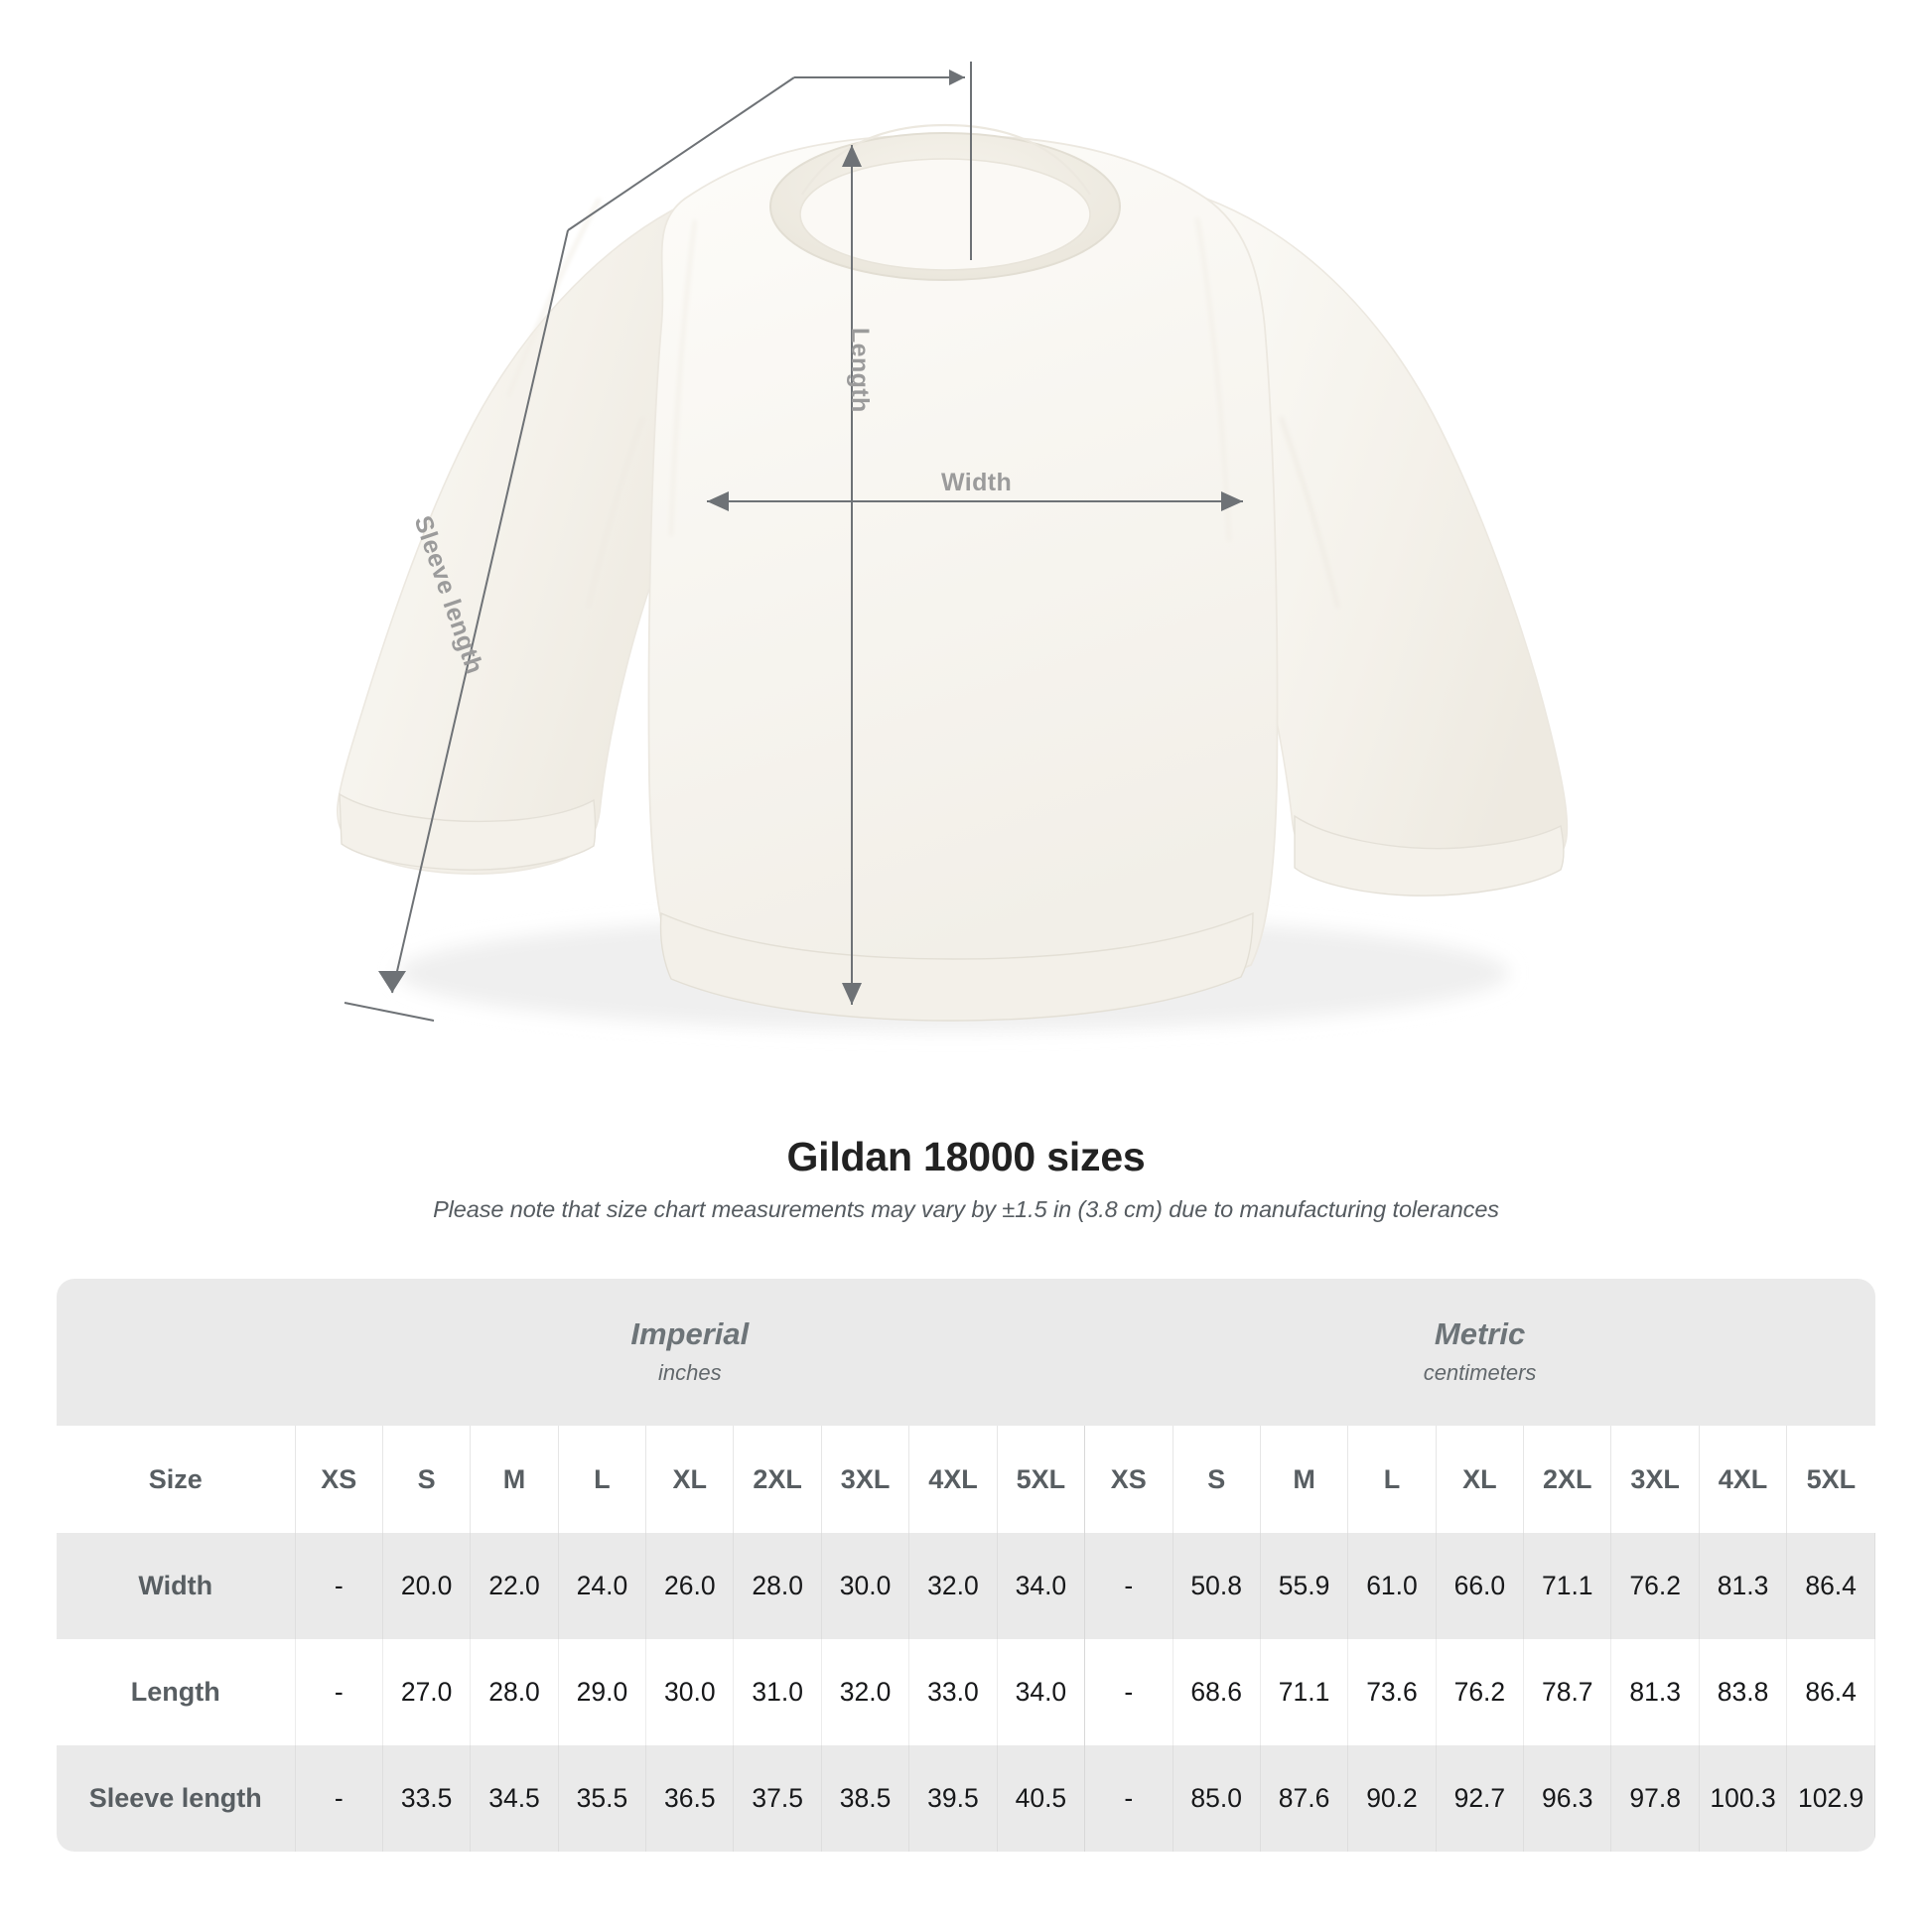  Describe the element at coordinates (514, 1480) in the screenshot. I see `size-col-imperial-m: M` at that location.